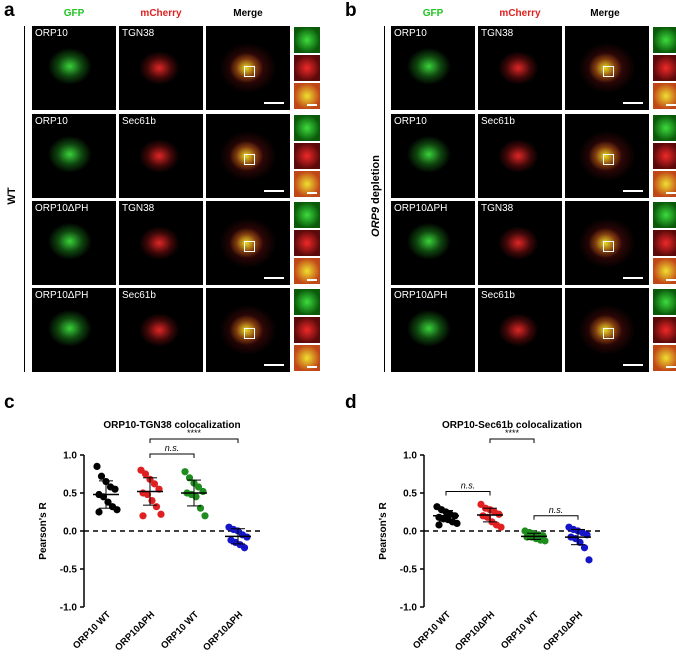  Describe the element at coordinates (161, 330) in the screenshot. I see `micrograph-a-r4-mch: Sec61b` at that location.